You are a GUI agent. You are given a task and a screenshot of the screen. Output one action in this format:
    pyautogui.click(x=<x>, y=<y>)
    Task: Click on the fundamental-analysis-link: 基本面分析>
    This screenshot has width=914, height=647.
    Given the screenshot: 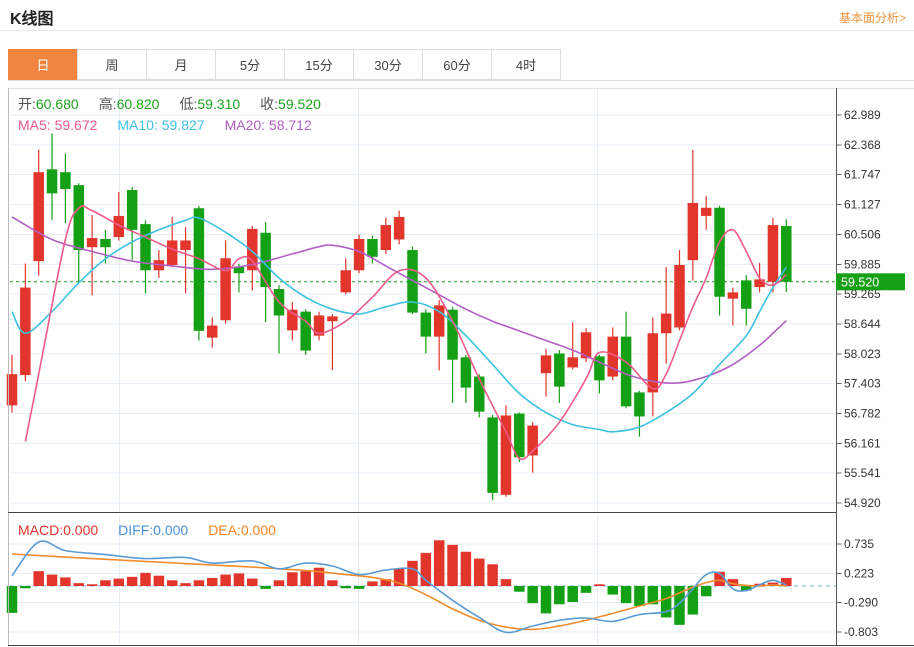 What is the action you would take?
    pyautogui.click(x=872, y=18)
    